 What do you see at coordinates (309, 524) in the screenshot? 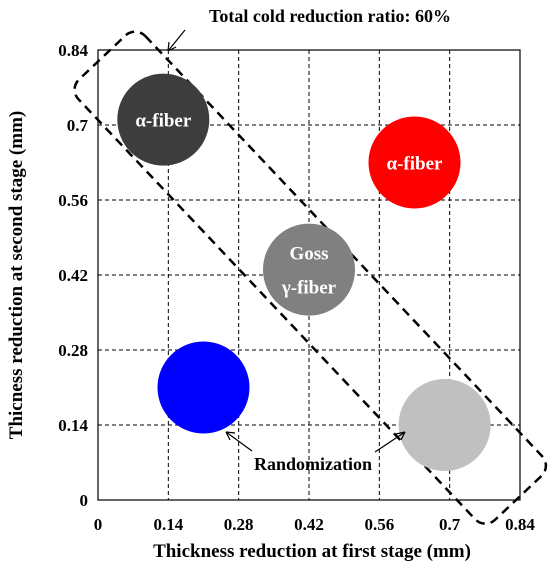
I see `x-tick-label: 0.42` at bounding box center [309, 524].